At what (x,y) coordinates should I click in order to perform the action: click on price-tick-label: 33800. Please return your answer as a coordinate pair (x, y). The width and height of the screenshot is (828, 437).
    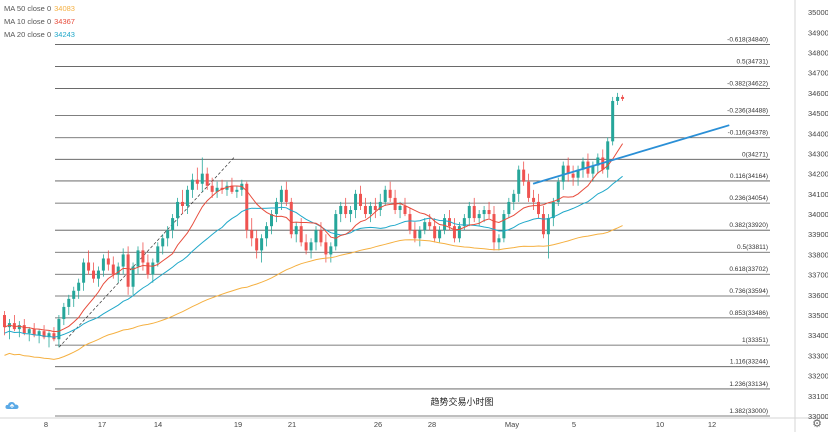
    Looking at the image, I should click on (818, 254).